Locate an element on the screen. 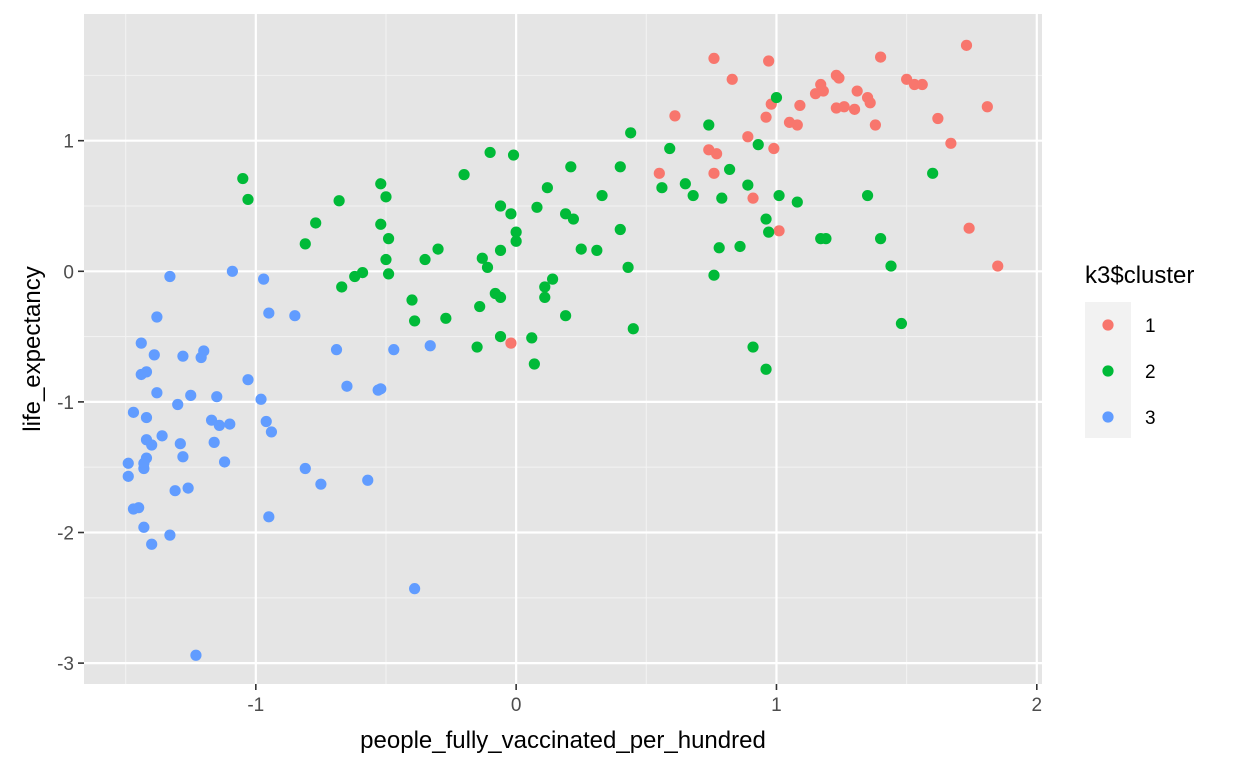 This screenshot has width=1248, height=768. legend-title: k3$cluster is located at coordinates (1139, 275).